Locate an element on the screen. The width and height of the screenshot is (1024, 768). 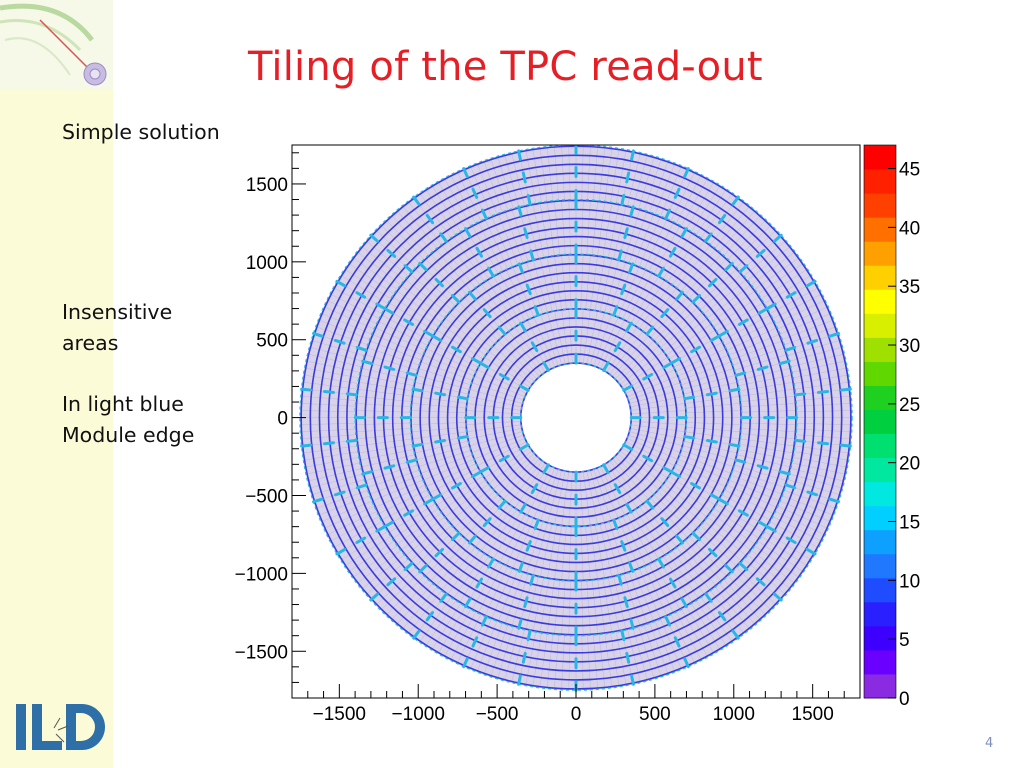
detector-sketch-icon is located at coordinates (53, 44).